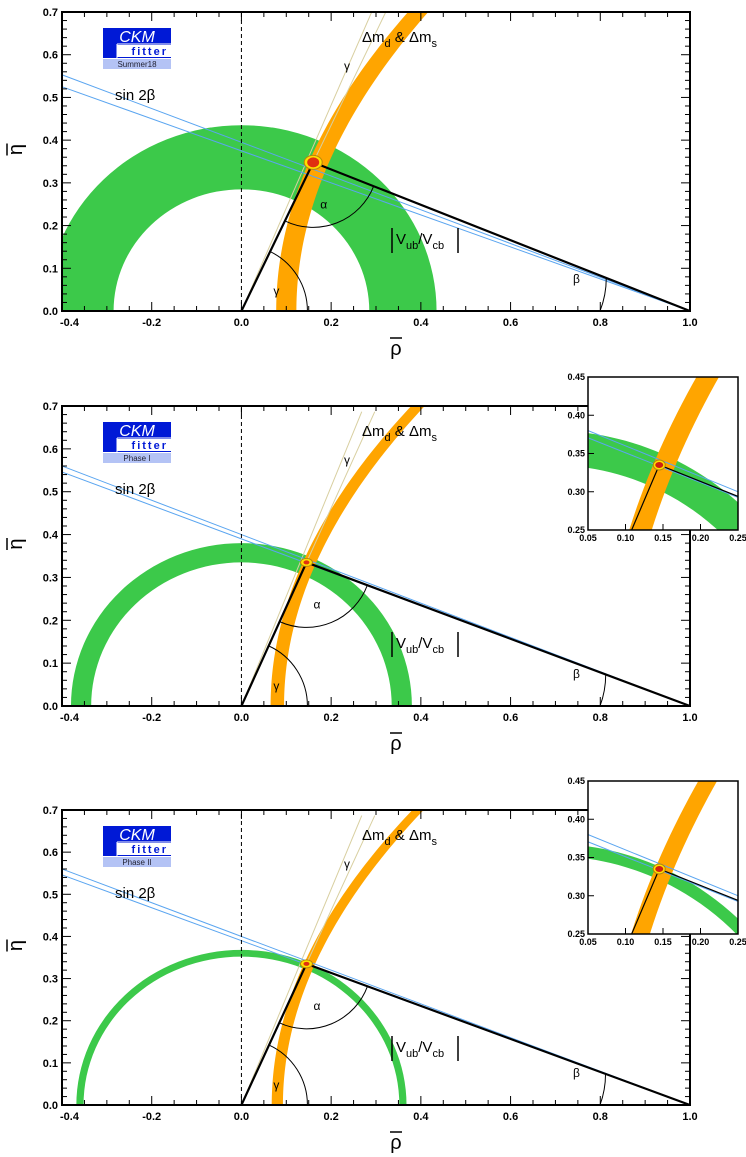 Image resolution: width=746 pixels, height=1157 pixels. I want to click on logo-tag-text: Phase I, so click(136, 458).